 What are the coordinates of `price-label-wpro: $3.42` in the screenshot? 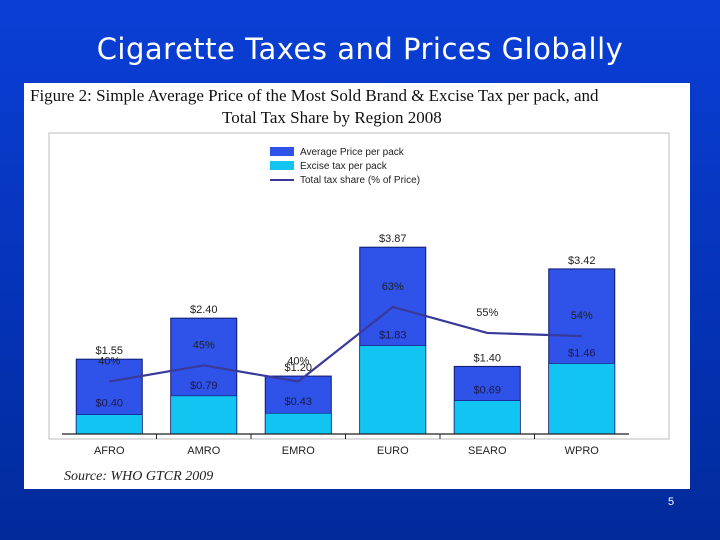 It's located at (582, 261).